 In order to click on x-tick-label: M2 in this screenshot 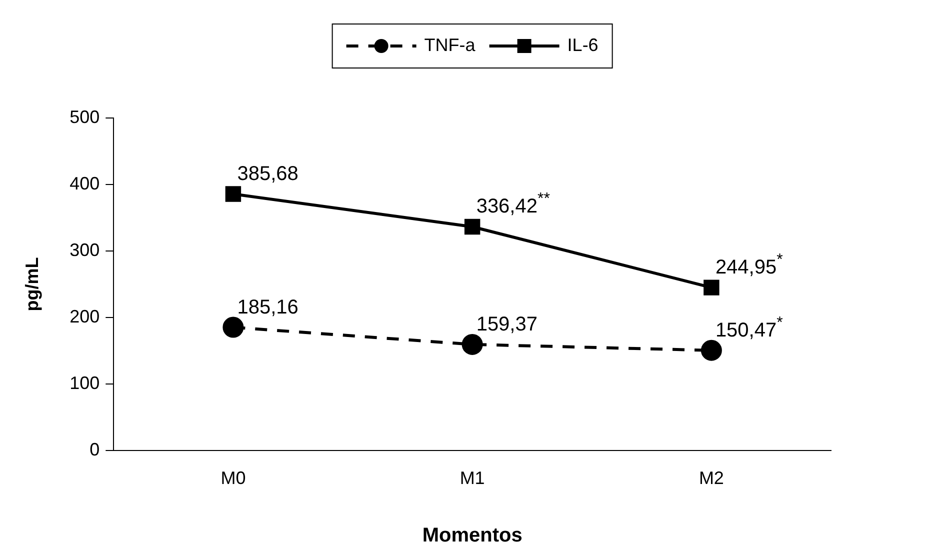, I will do `click(711, 478)`.